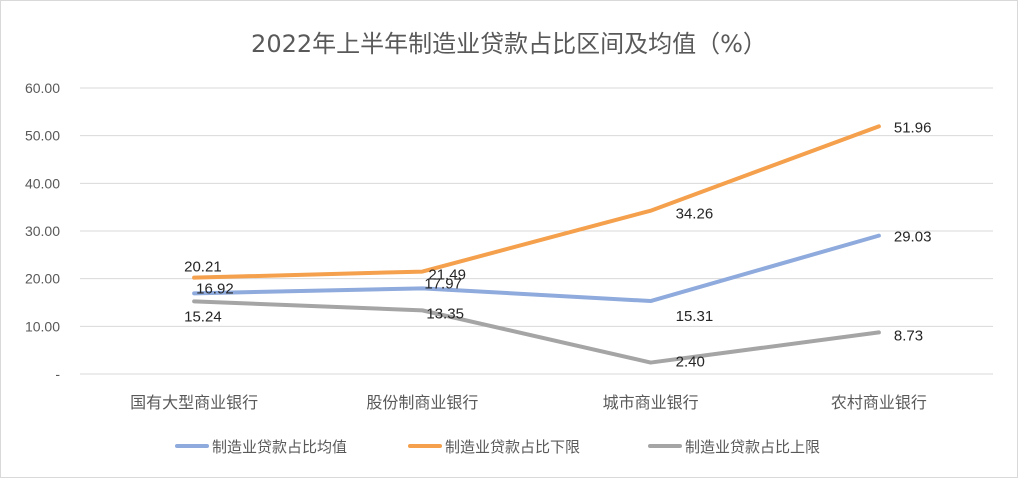  I want to click on data-label: 20.21, so click(203, 267).